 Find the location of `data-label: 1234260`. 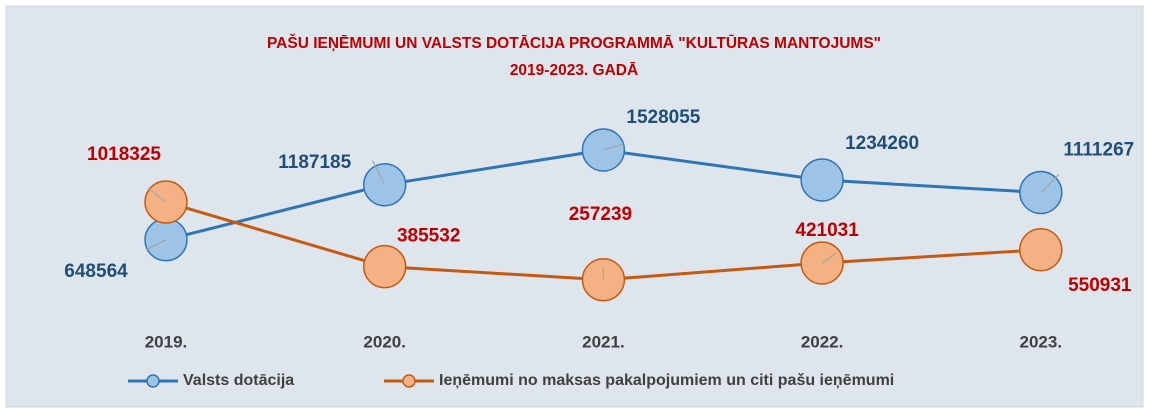

data-label: 1234260 is located at coordinates (882, 143).